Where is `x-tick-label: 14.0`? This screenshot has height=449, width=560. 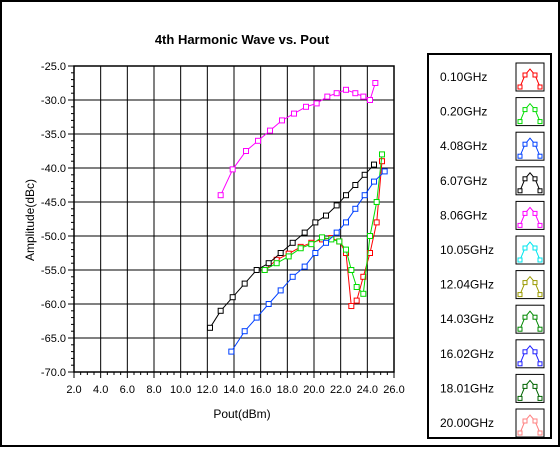 x-tick-label: 14.0 is located at coordinates (233, 390).